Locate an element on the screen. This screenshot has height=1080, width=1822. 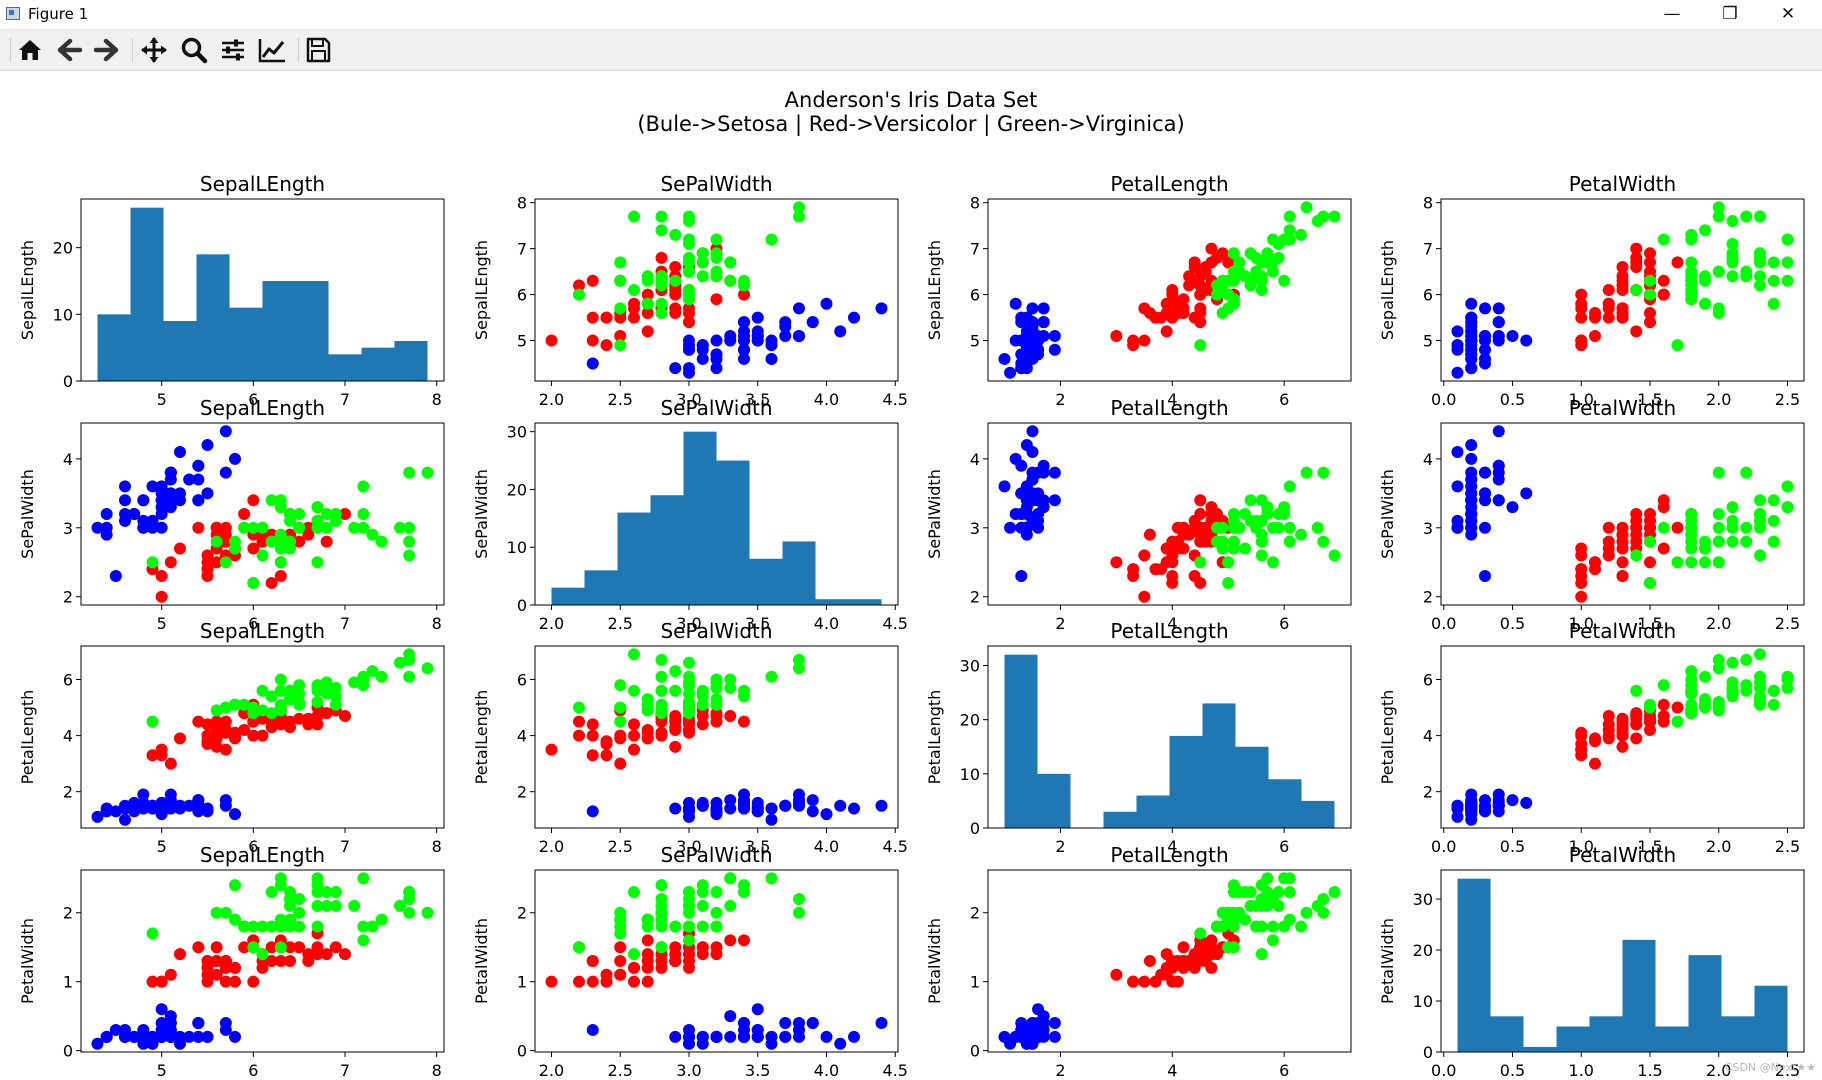
x-tick-label: 2 is located at coordinates (1060, 846).